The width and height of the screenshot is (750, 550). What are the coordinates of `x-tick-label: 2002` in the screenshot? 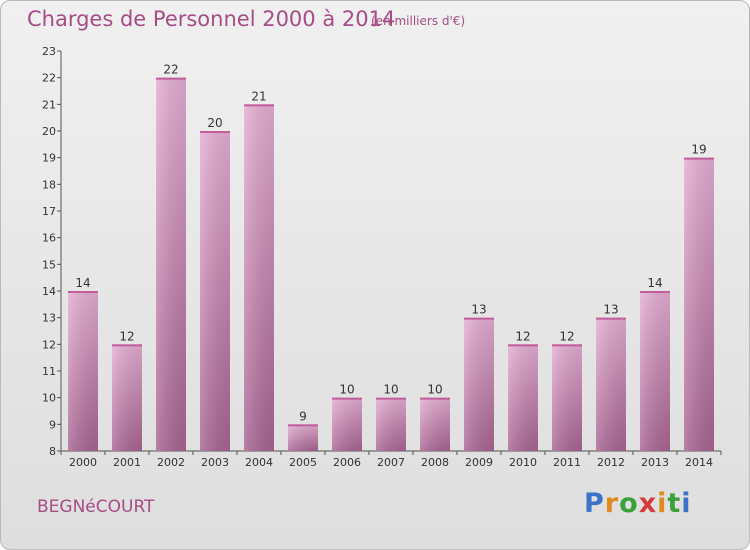 It's located at (171, 462).